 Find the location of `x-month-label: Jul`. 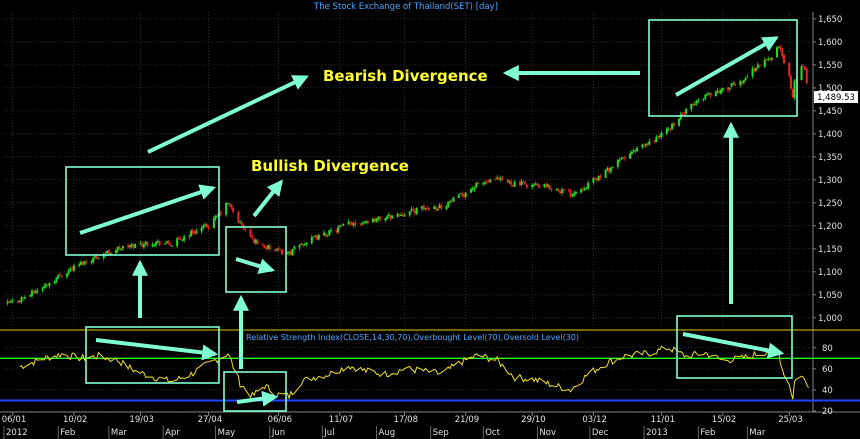

x-month-label: Jul is located at coordinates (328, 433).